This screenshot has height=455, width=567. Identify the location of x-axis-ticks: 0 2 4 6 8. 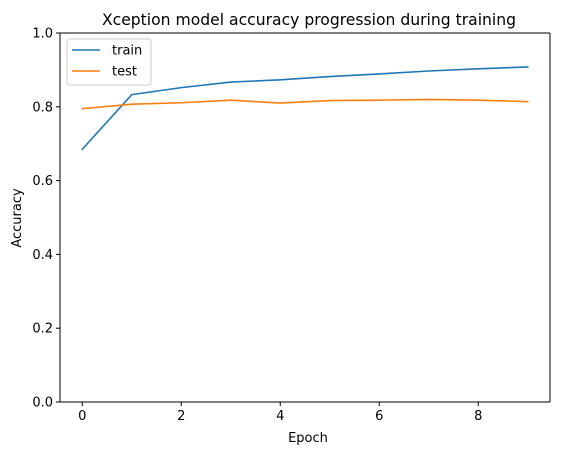
(280, 413).